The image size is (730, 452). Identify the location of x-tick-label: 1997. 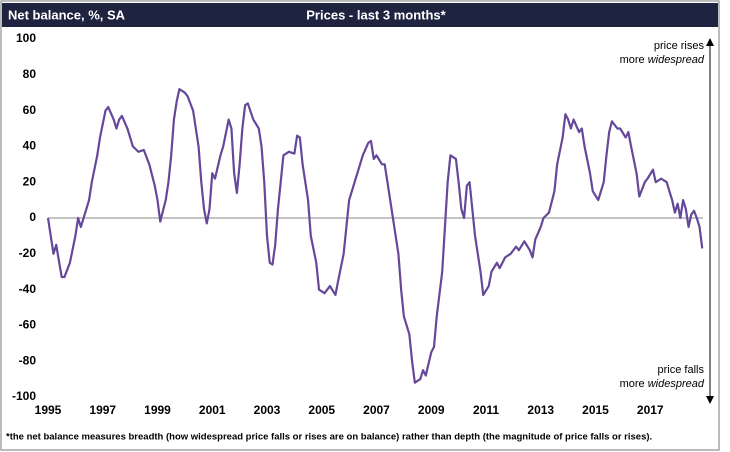
(102, 410).